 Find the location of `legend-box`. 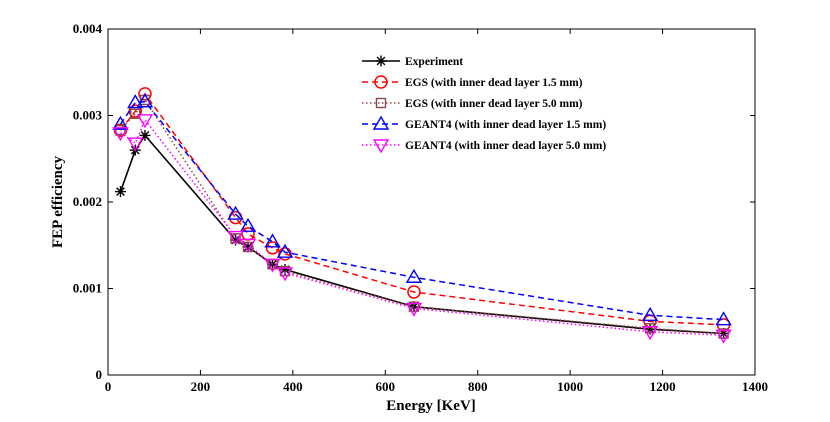

legend-box is located at coordinates (504, 105).